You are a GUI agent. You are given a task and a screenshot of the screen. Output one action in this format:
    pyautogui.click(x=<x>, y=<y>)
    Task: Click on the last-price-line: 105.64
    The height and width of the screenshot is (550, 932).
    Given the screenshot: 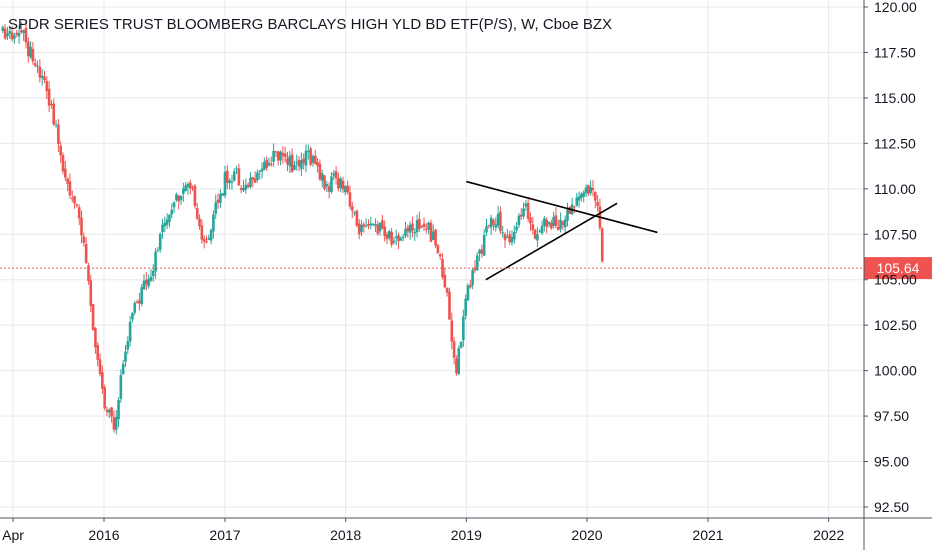 What is the action you would take?
    pyautogui.click(x=466, y=268)
    